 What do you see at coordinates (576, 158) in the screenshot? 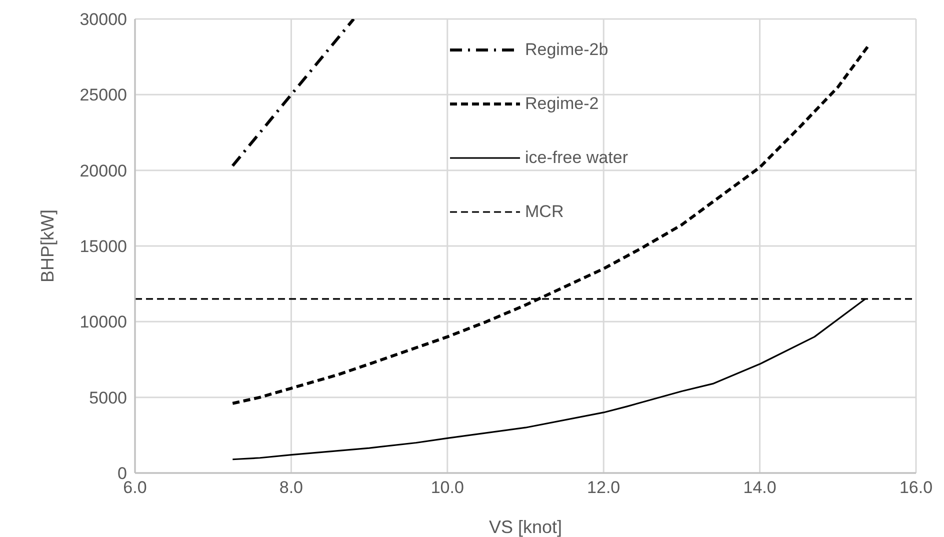
I see `legend-label: ice-free water` at bounding box center [576, 158].